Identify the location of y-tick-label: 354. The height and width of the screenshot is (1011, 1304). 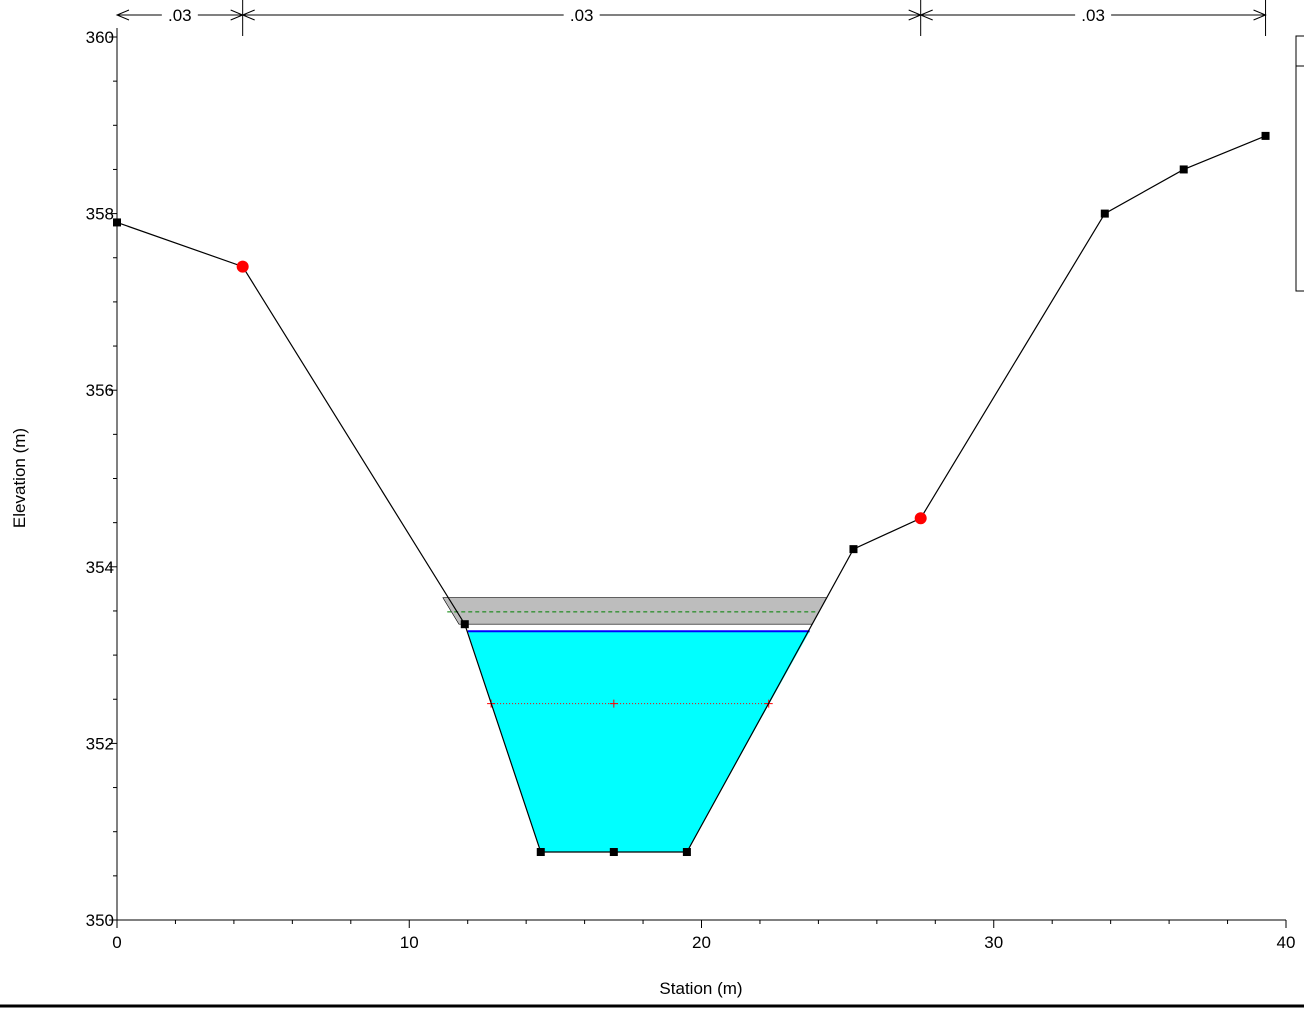
(100, 567).